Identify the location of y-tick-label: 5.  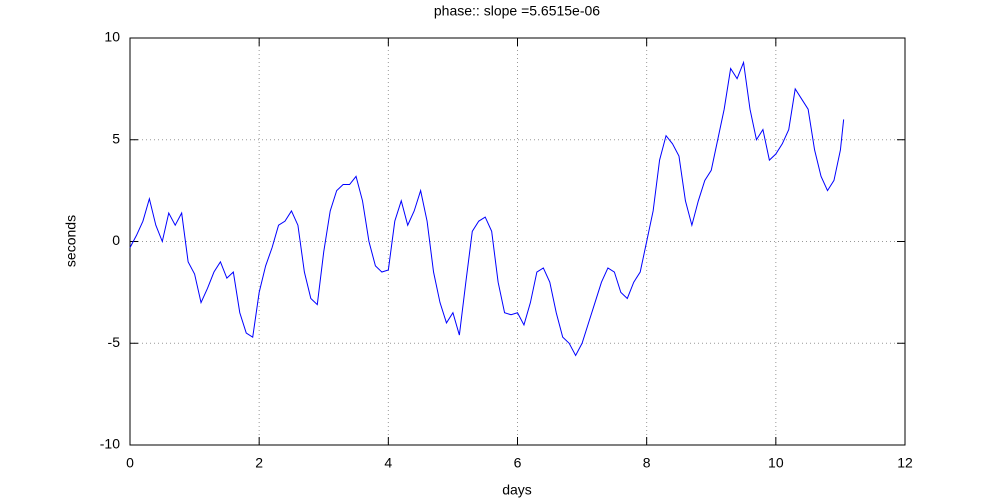
(116, 138).